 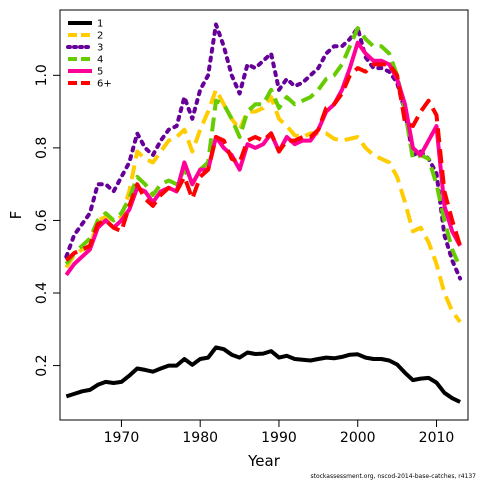 What do you see at coordinates (279, 438) in the screenshot?
I see `x-tick-label: 1990` at bounding box center [279, 438].